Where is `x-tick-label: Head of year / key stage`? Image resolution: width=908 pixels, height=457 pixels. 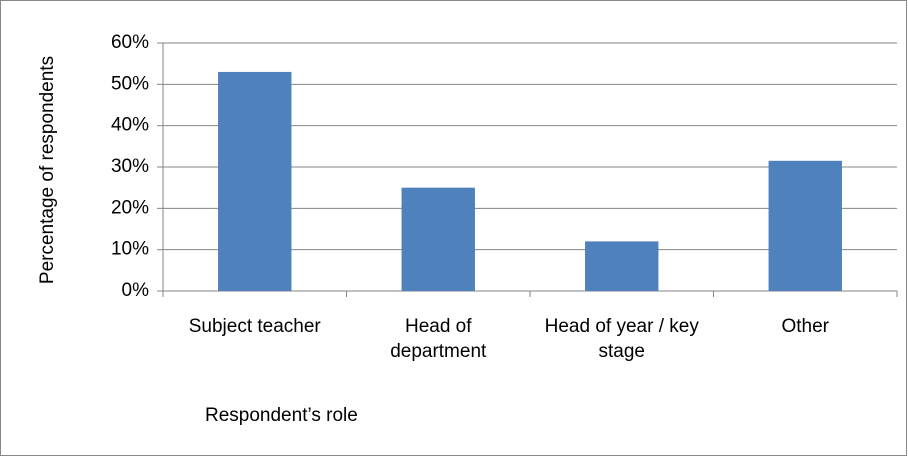
x-tick-label: Head of year / key stage is located at coordinates (621, 339).